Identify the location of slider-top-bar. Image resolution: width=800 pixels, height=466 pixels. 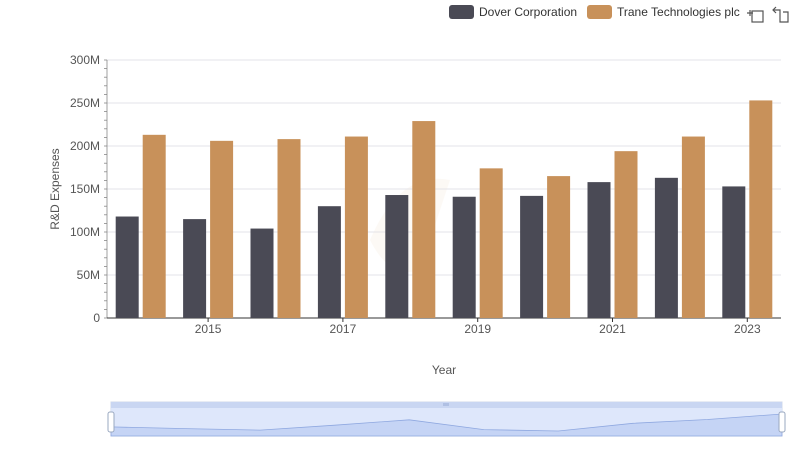
(446, 405).